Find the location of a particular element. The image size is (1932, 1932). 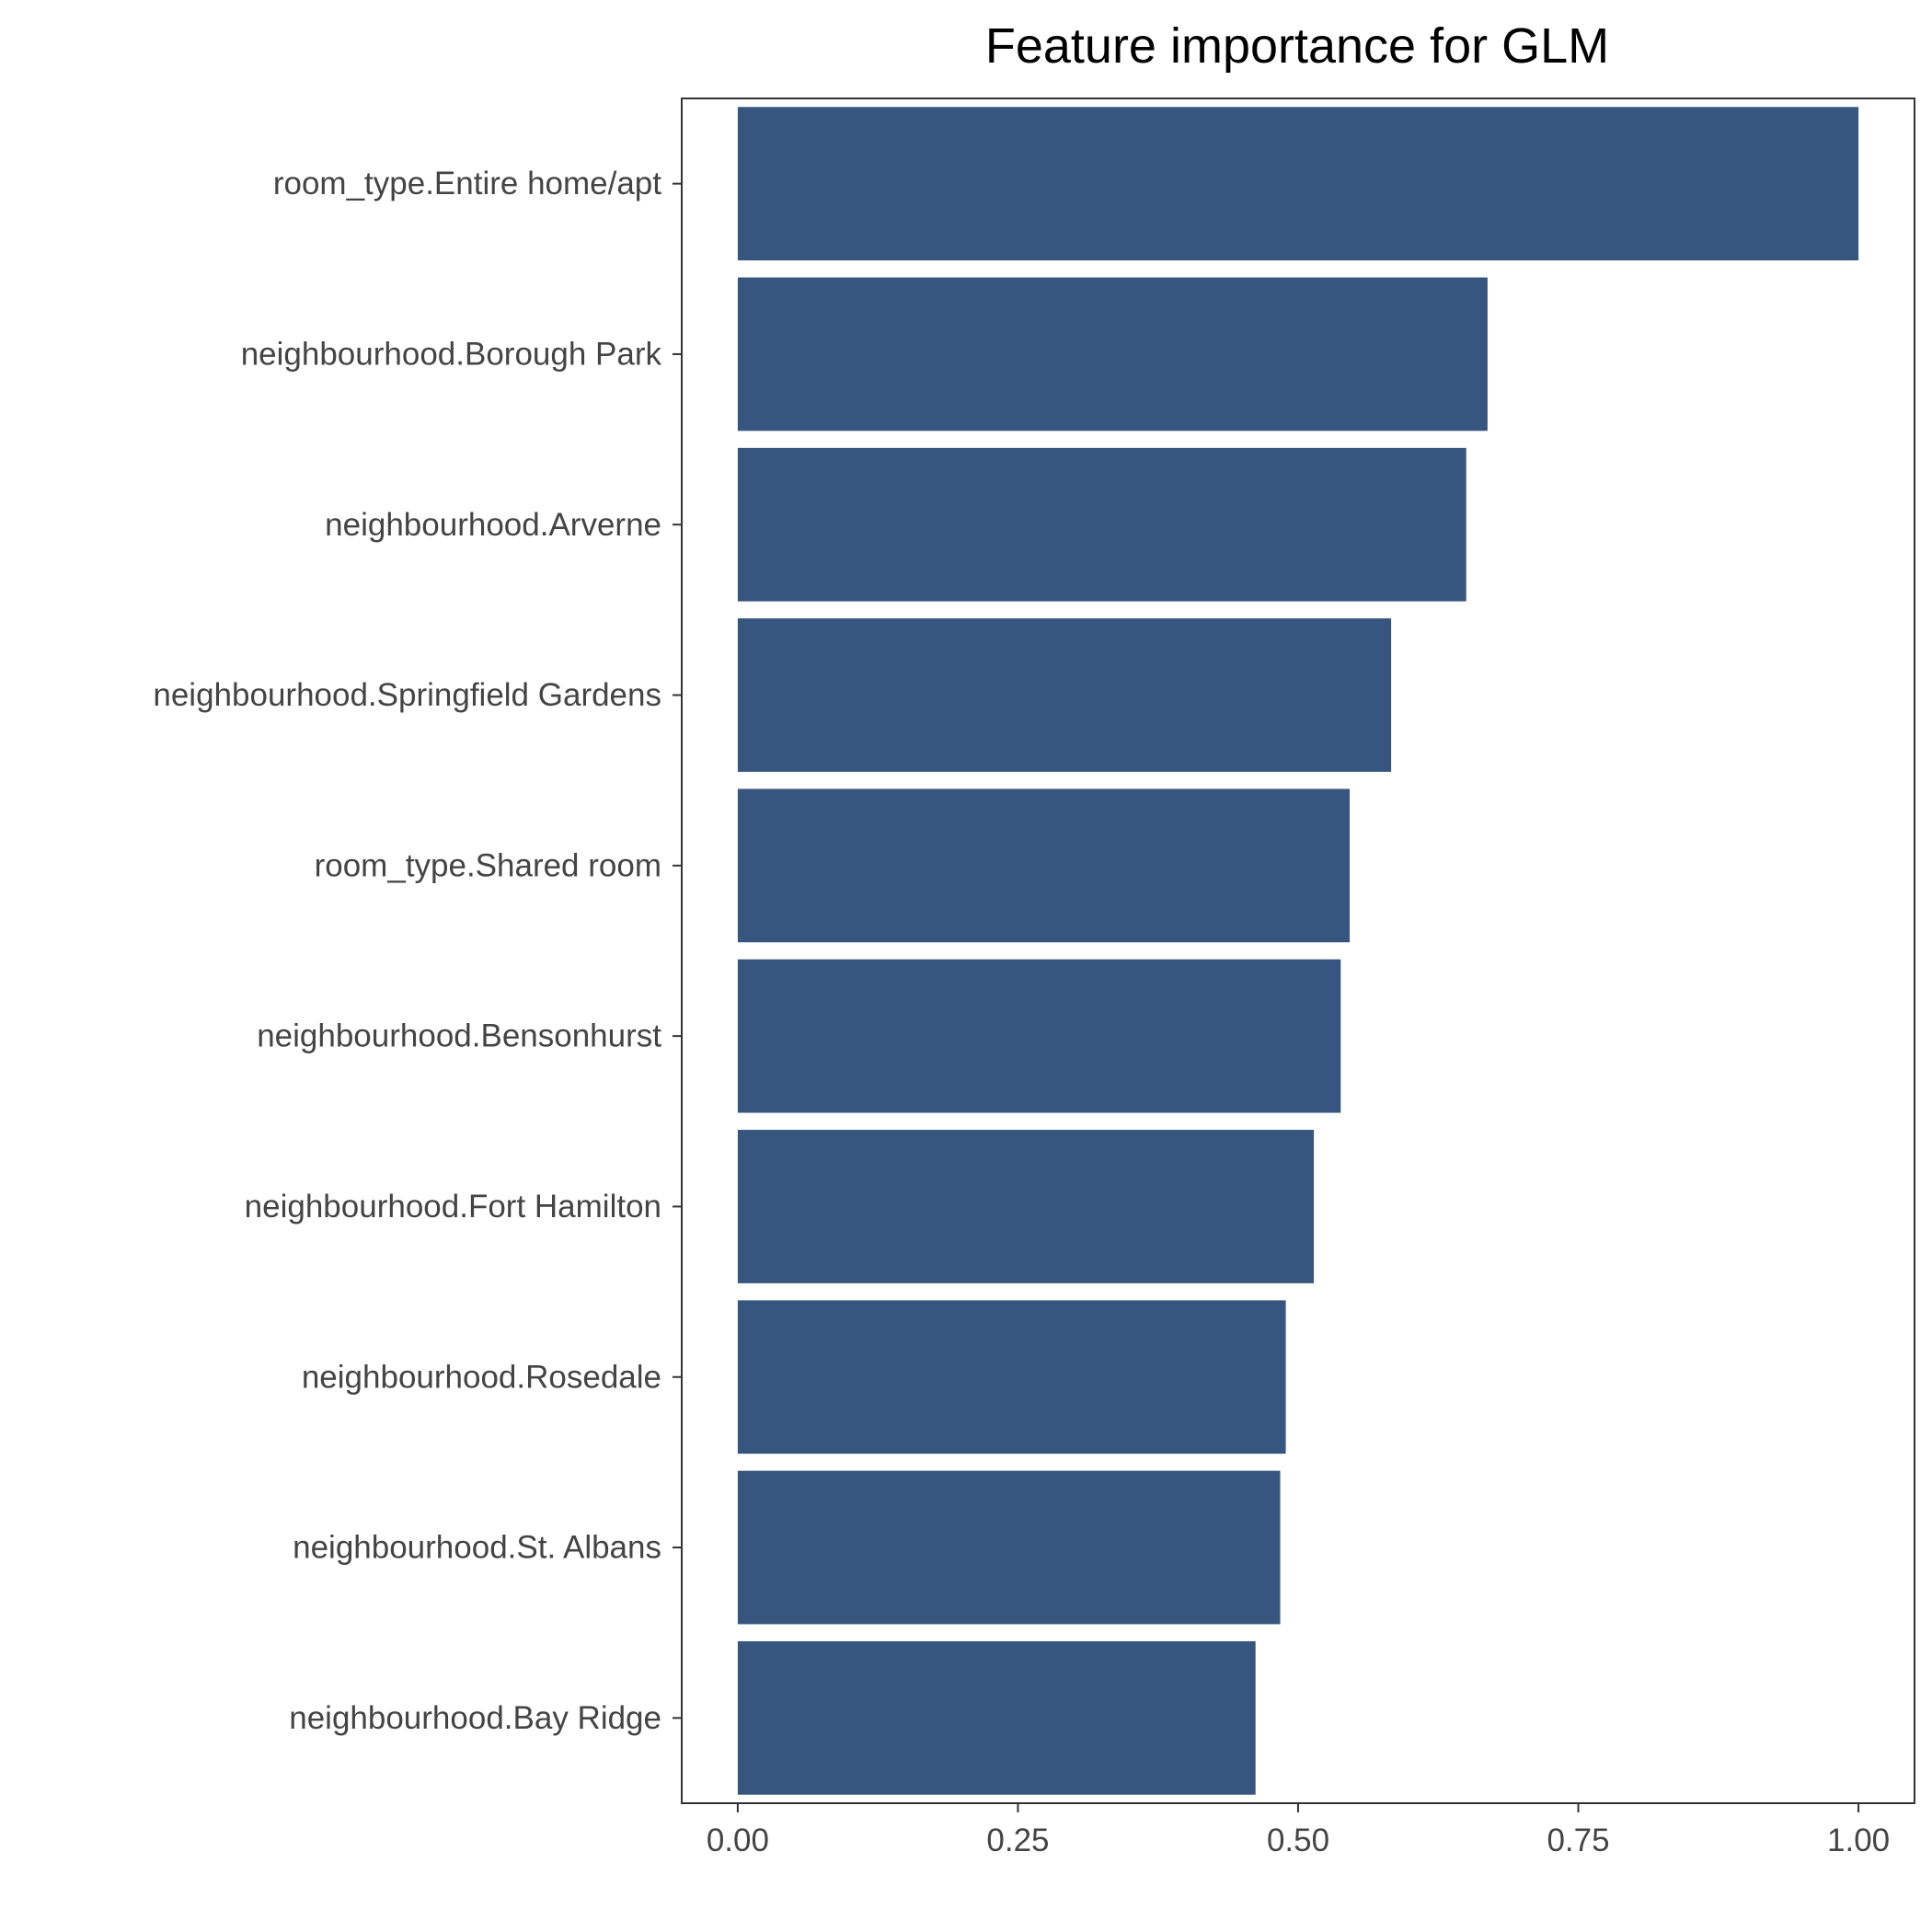

category-label: room_type.Entire home/apt is located at coordinates (467, 183).